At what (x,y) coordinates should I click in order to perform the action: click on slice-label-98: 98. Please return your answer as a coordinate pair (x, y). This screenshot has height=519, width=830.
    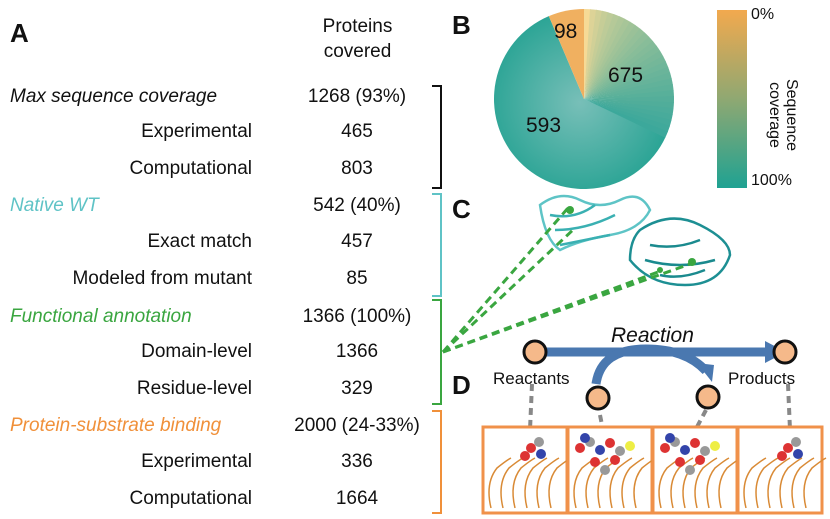
    Looking at the image, I should click on (566, 31).